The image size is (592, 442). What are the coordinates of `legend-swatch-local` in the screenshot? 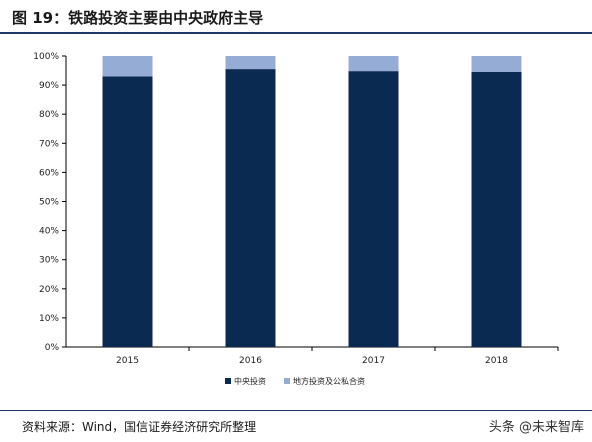 It's located at (287, 381).